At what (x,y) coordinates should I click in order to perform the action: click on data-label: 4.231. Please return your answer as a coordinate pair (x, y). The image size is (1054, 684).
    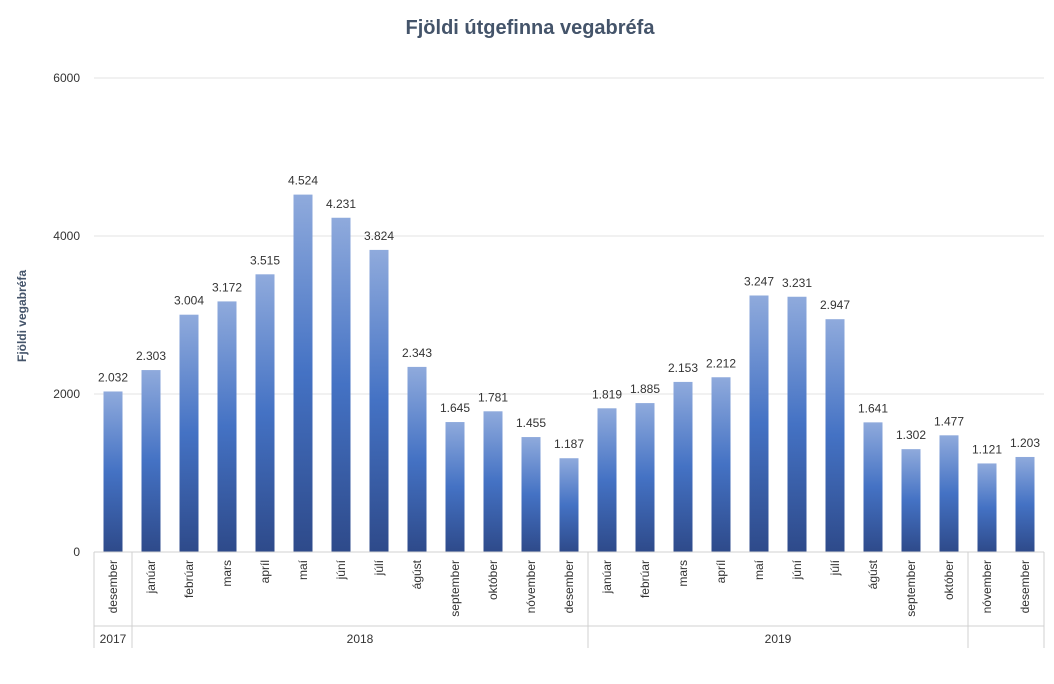
    Looking at the image, I should click on (341, 204).